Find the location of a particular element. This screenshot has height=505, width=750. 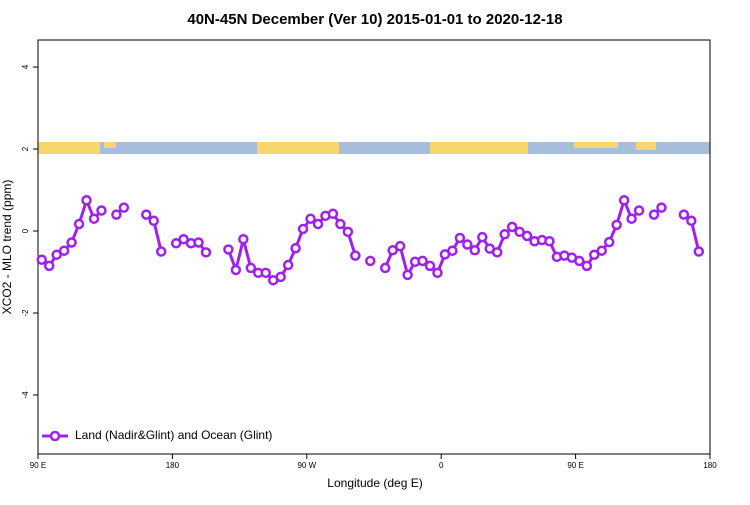

data-line is located at coordinates (370, 240).